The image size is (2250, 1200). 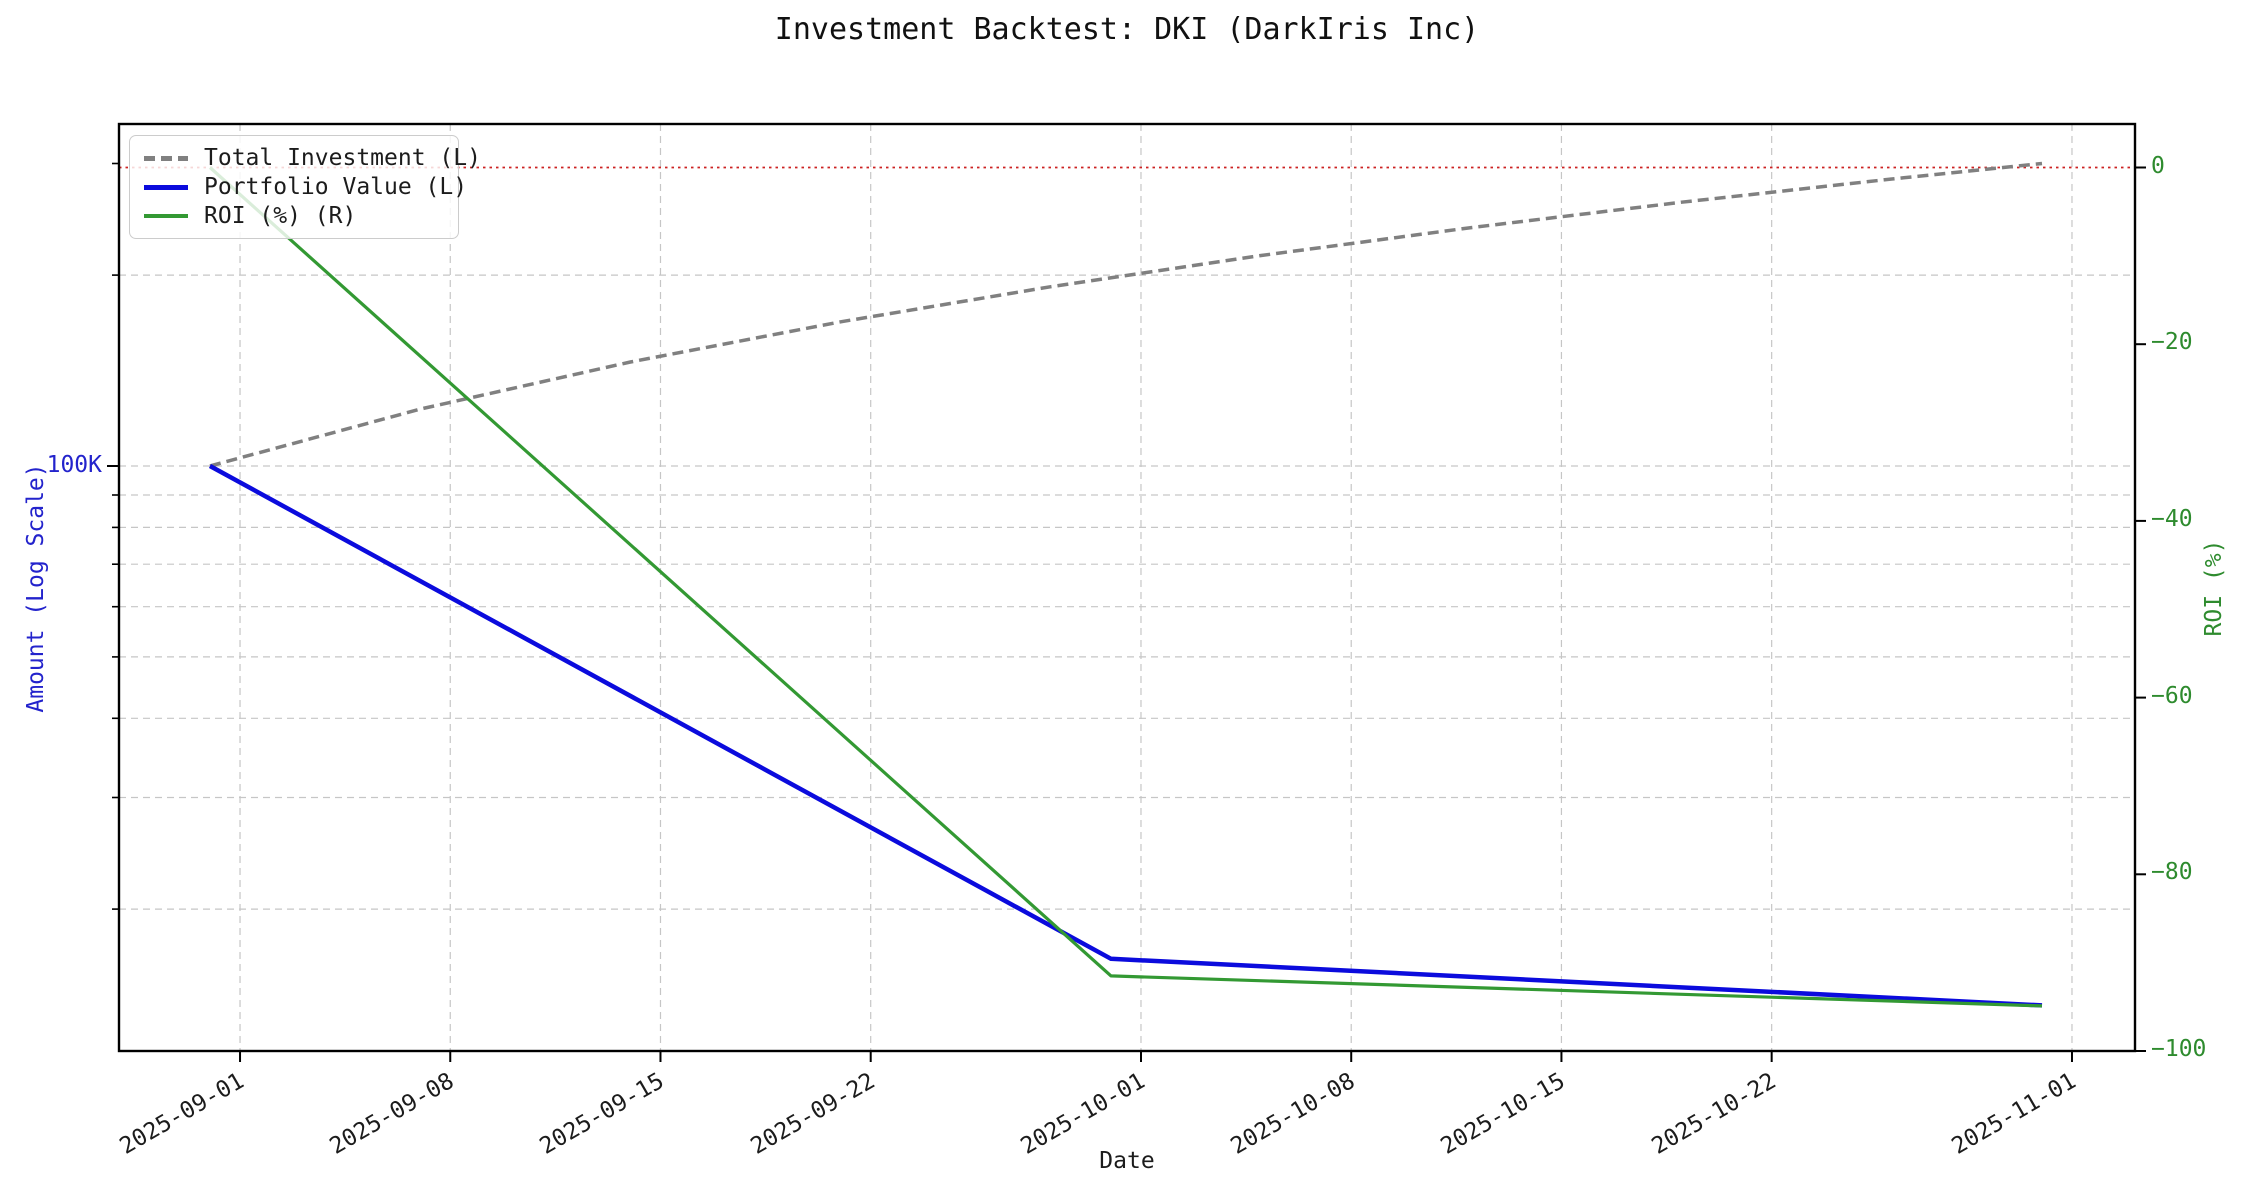 I want to click on legend-item-roi: ROI (%) (R), so click(x=294, y=216).